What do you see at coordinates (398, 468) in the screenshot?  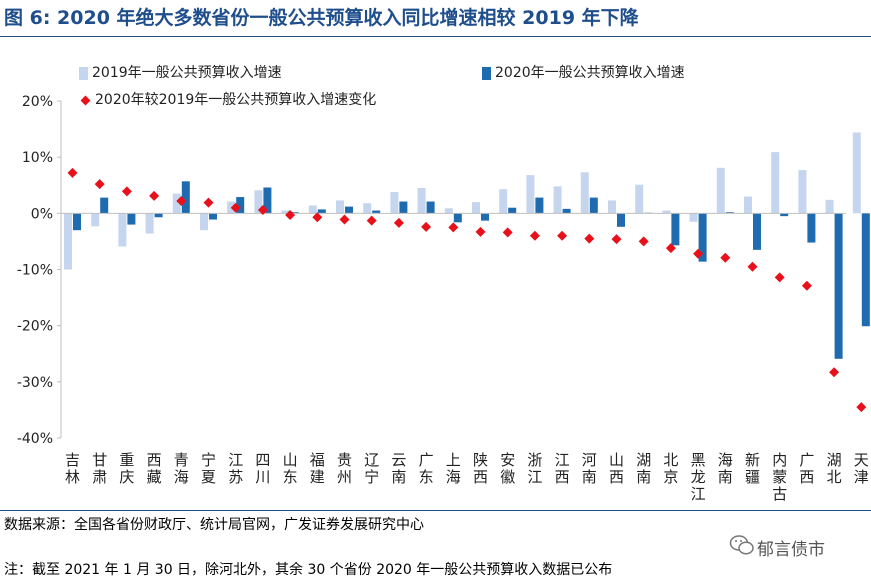 I see `x-tick-label: 云南` at bounding box center [398, 468].